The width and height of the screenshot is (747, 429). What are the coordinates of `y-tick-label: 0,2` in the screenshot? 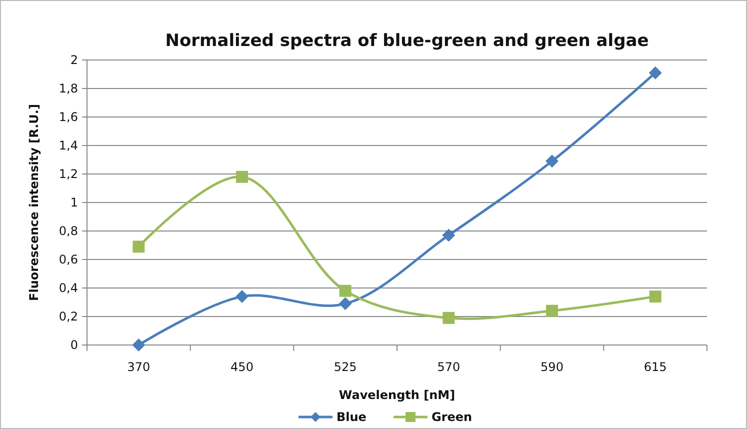 It's located at (68, 317).